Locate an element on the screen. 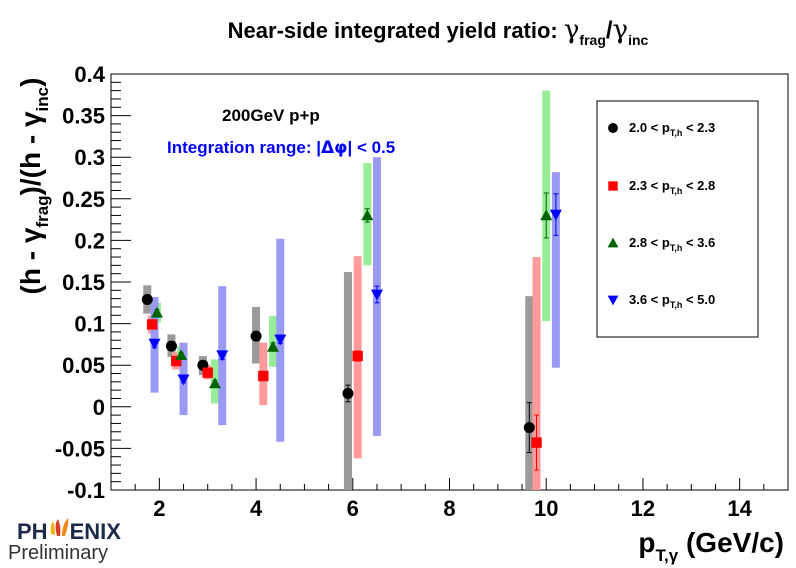  x-tick-label: 14 is located at coordinates (739, 508).